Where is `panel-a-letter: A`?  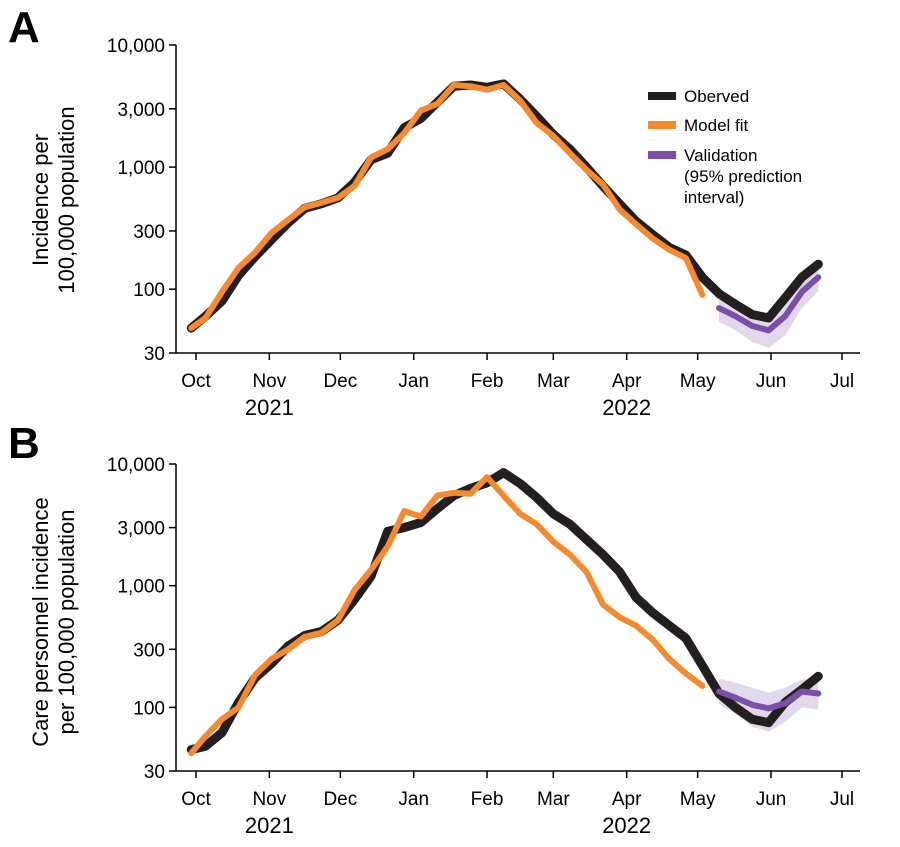 panel-a-letter: A is located at coordinates (24, 27).